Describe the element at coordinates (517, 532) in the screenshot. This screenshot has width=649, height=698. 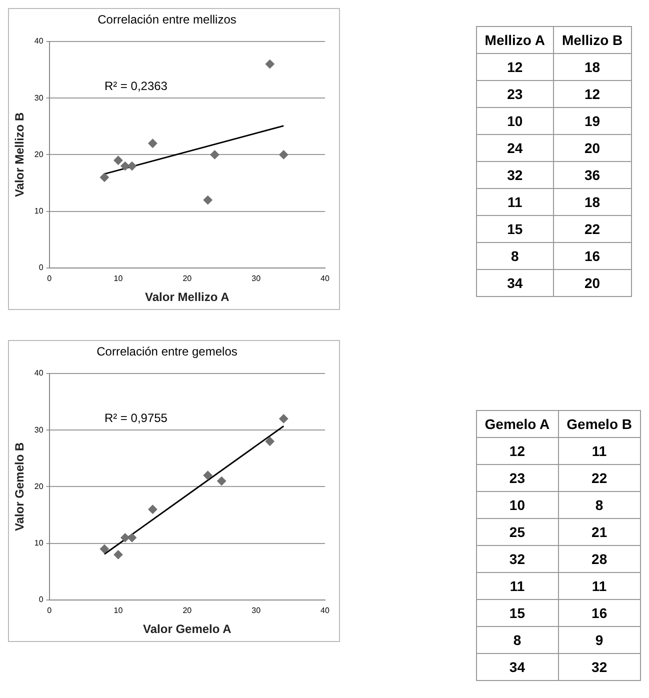
I see `text: 25` at that location.